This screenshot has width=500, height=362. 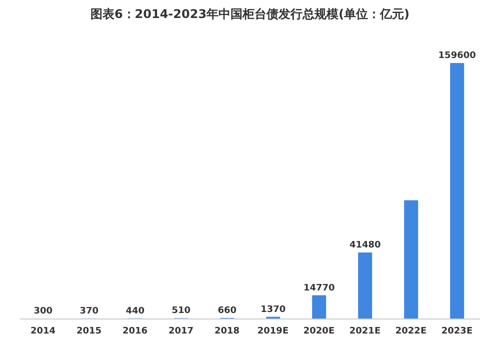 What do you see at coordinates (181, 311) in the screenshot?
I see `data-label: 510` at bounding box center [181, 311].